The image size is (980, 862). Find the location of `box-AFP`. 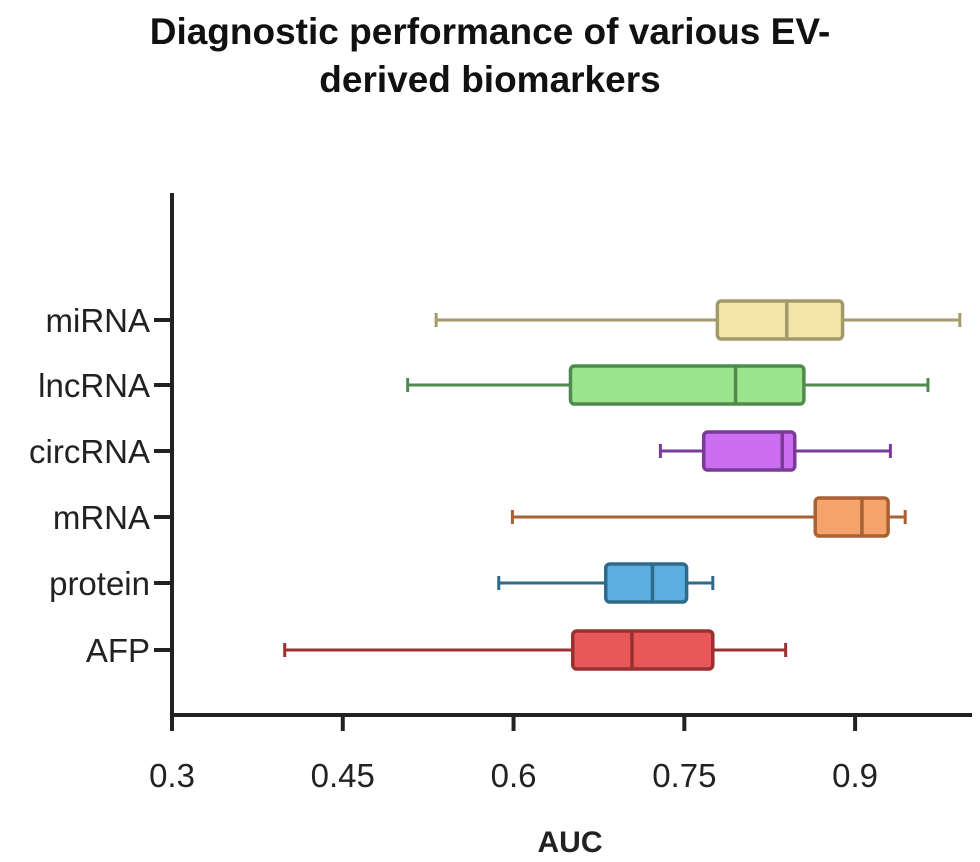

box-AFP is located at coordinates (643, 650).